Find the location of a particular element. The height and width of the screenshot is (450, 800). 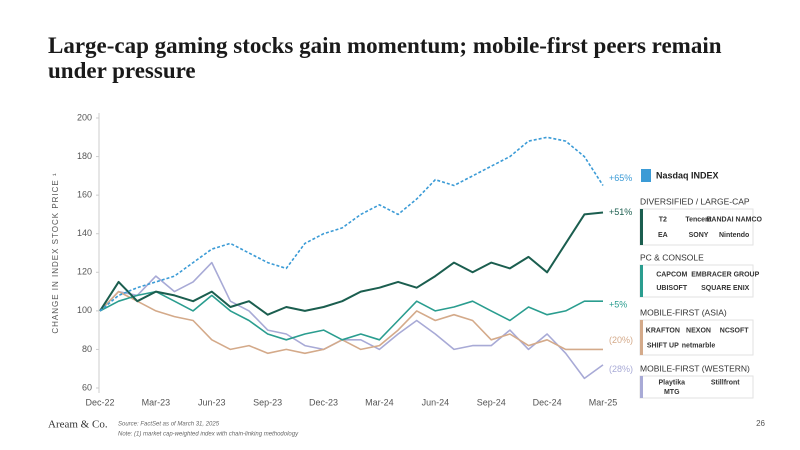

x-tick-label: Jun-23 is located at coordinates (212, 402).